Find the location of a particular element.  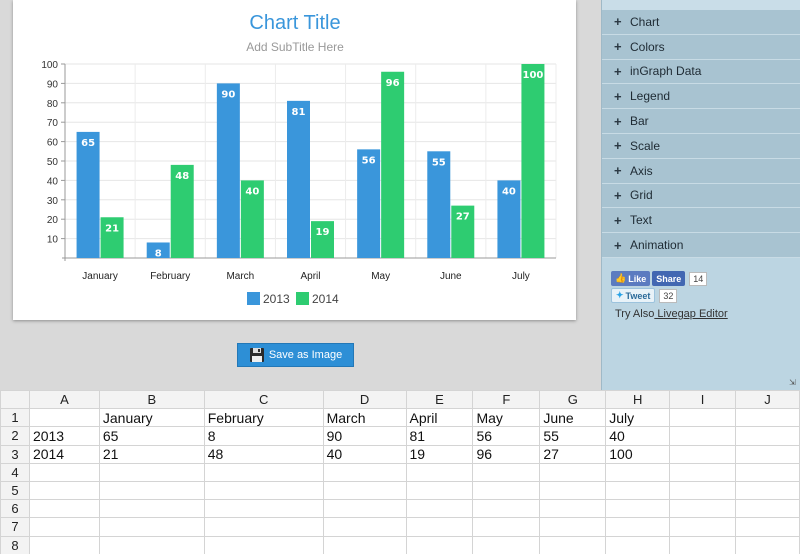

table-cell: March is located at coordinates (364, 418).